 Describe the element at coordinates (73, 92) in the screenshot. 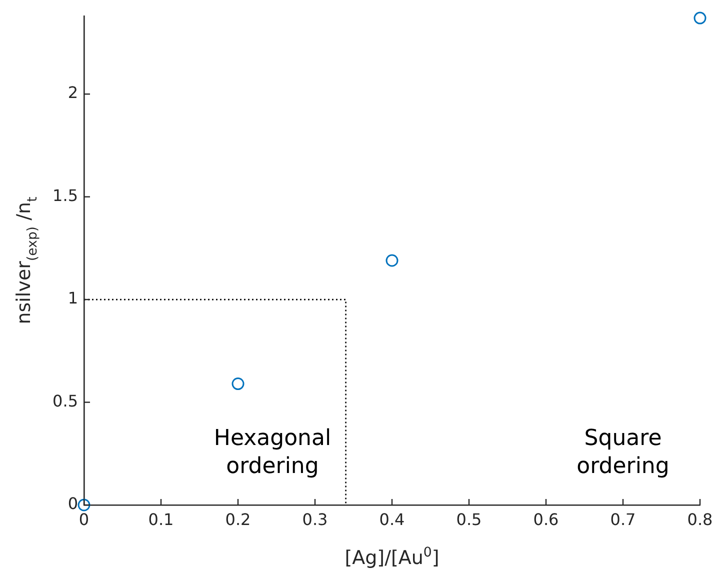

I see `y-tick-label: 2` at that location.